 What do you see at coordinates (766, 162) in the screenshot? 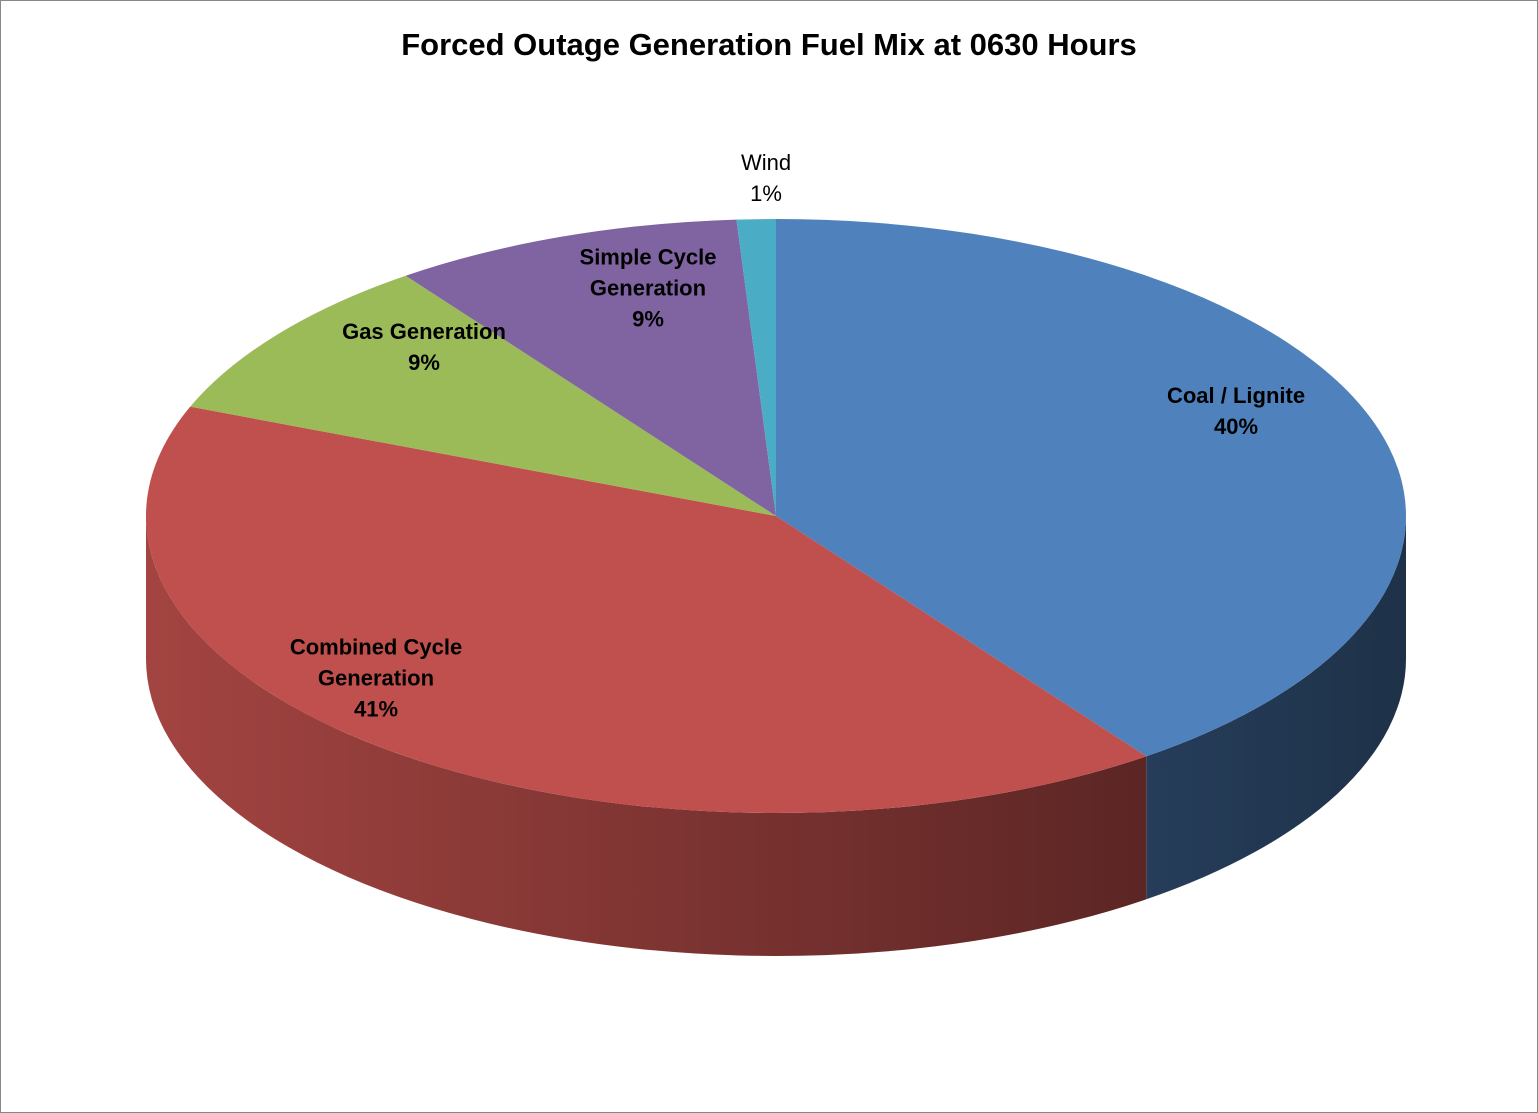
I see `slice-name: Wind` at bounding box center [766, 162].